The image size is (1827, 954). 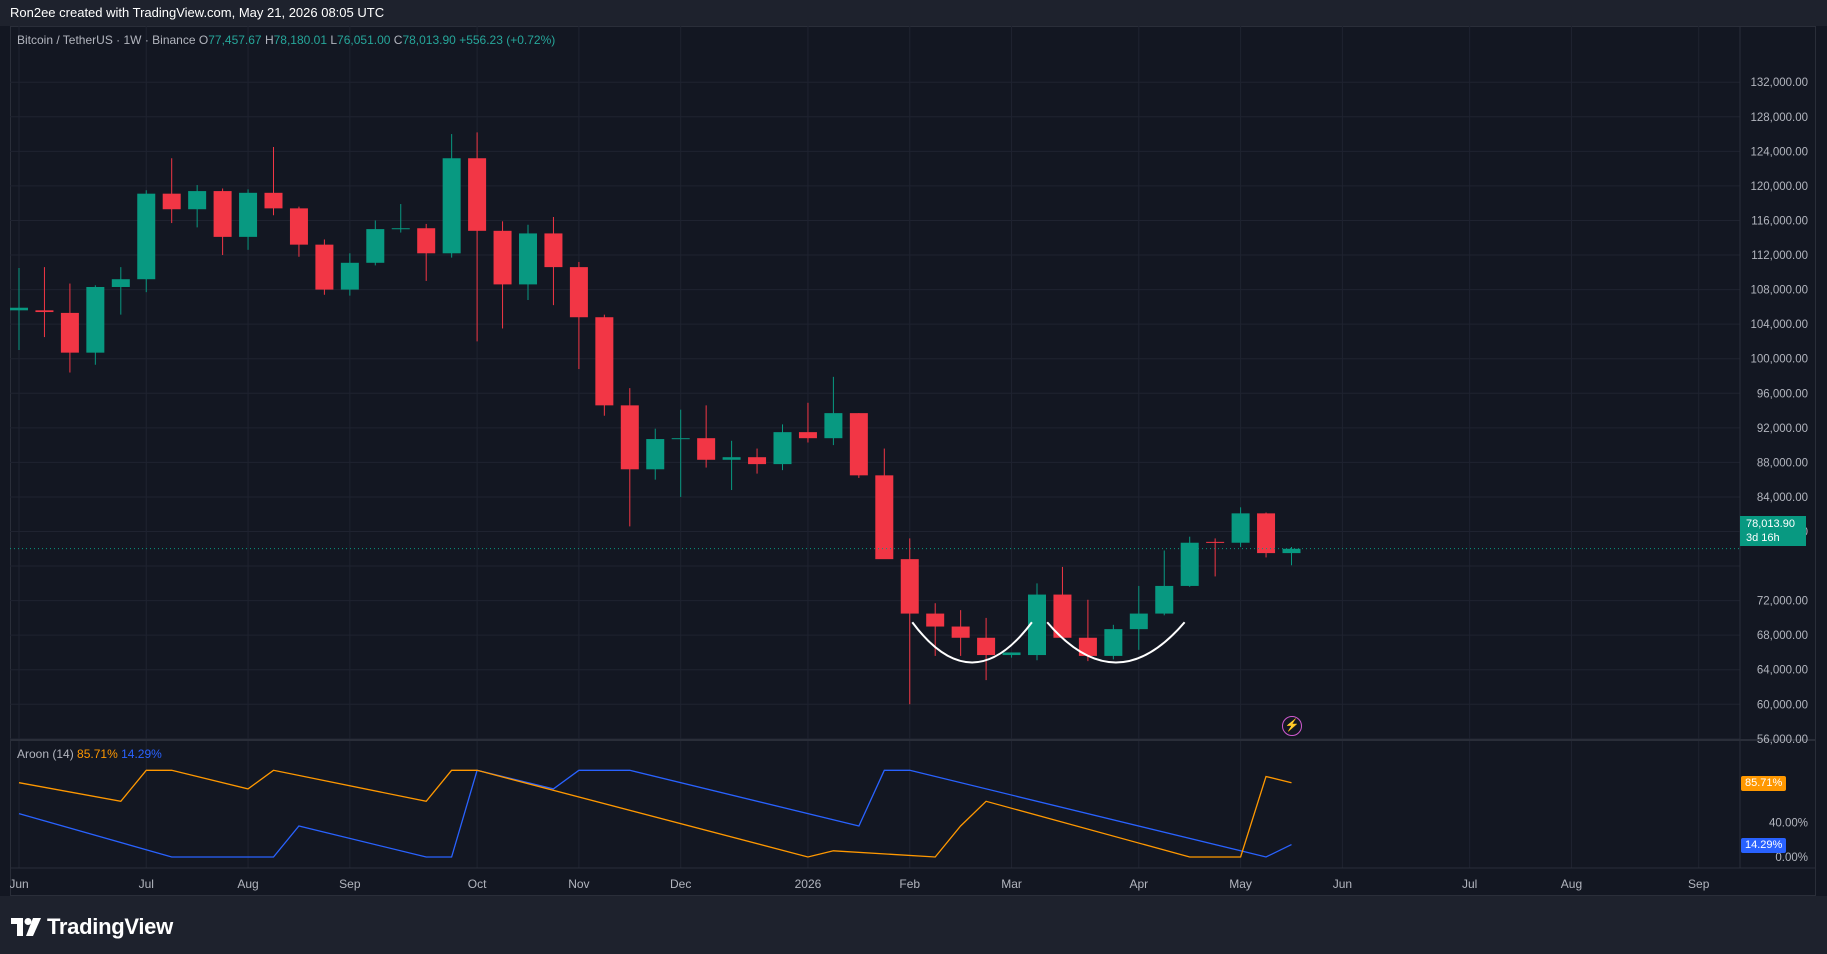 What do you see at coordinates (1779, 256) in the screenshot?
I see `price-axis-label: 112,000.00` at bounding box center [1779, 256].